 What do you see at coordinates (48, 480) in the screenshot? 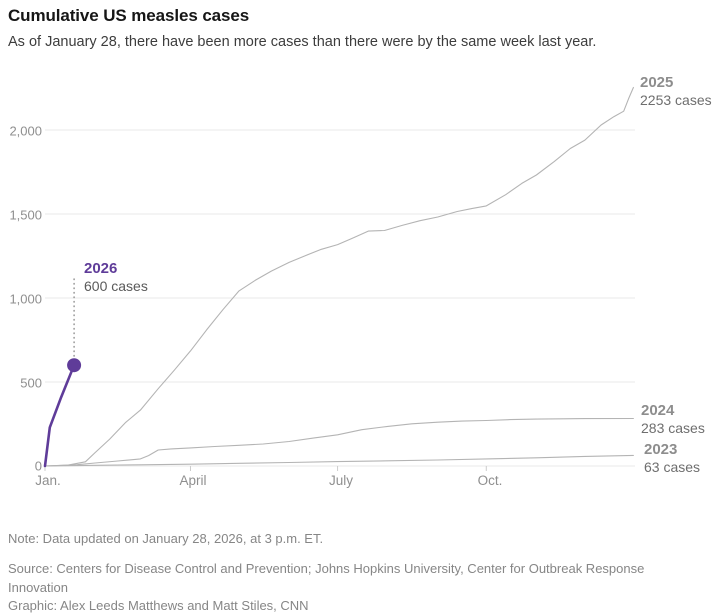
I see `x-tick-jan: Jan.` at bounding box center [48, 480].